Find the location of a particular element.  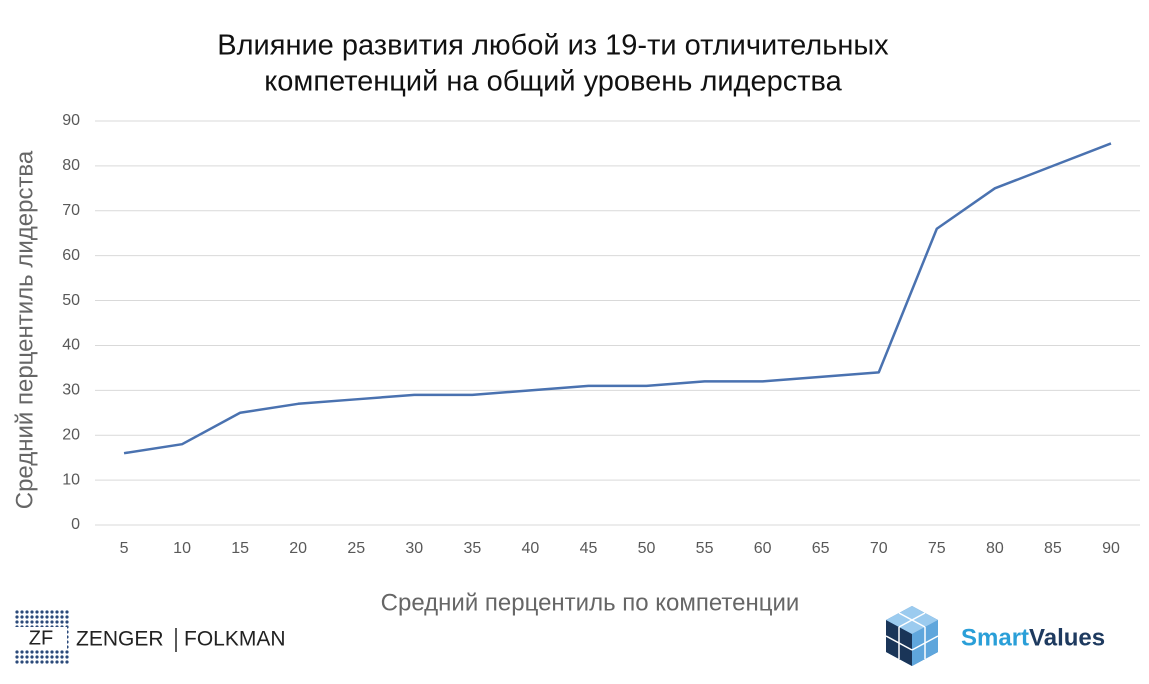

x-tick-label: 30 is located at coordinates (414, 548).